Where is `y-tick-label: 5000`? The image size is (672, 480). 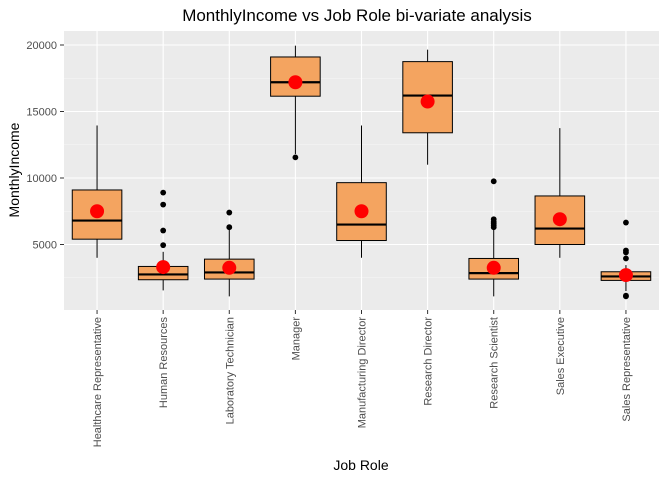 y-tick-label: 5000 is located at coordinates (45, 246).